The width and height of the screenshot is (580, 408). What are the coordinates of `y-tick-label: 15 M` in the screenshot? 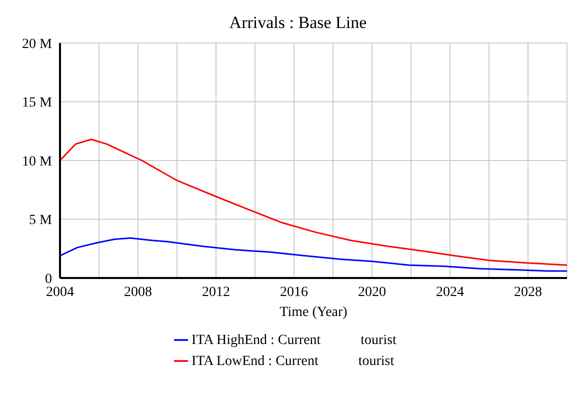 It's located at (37, 103).